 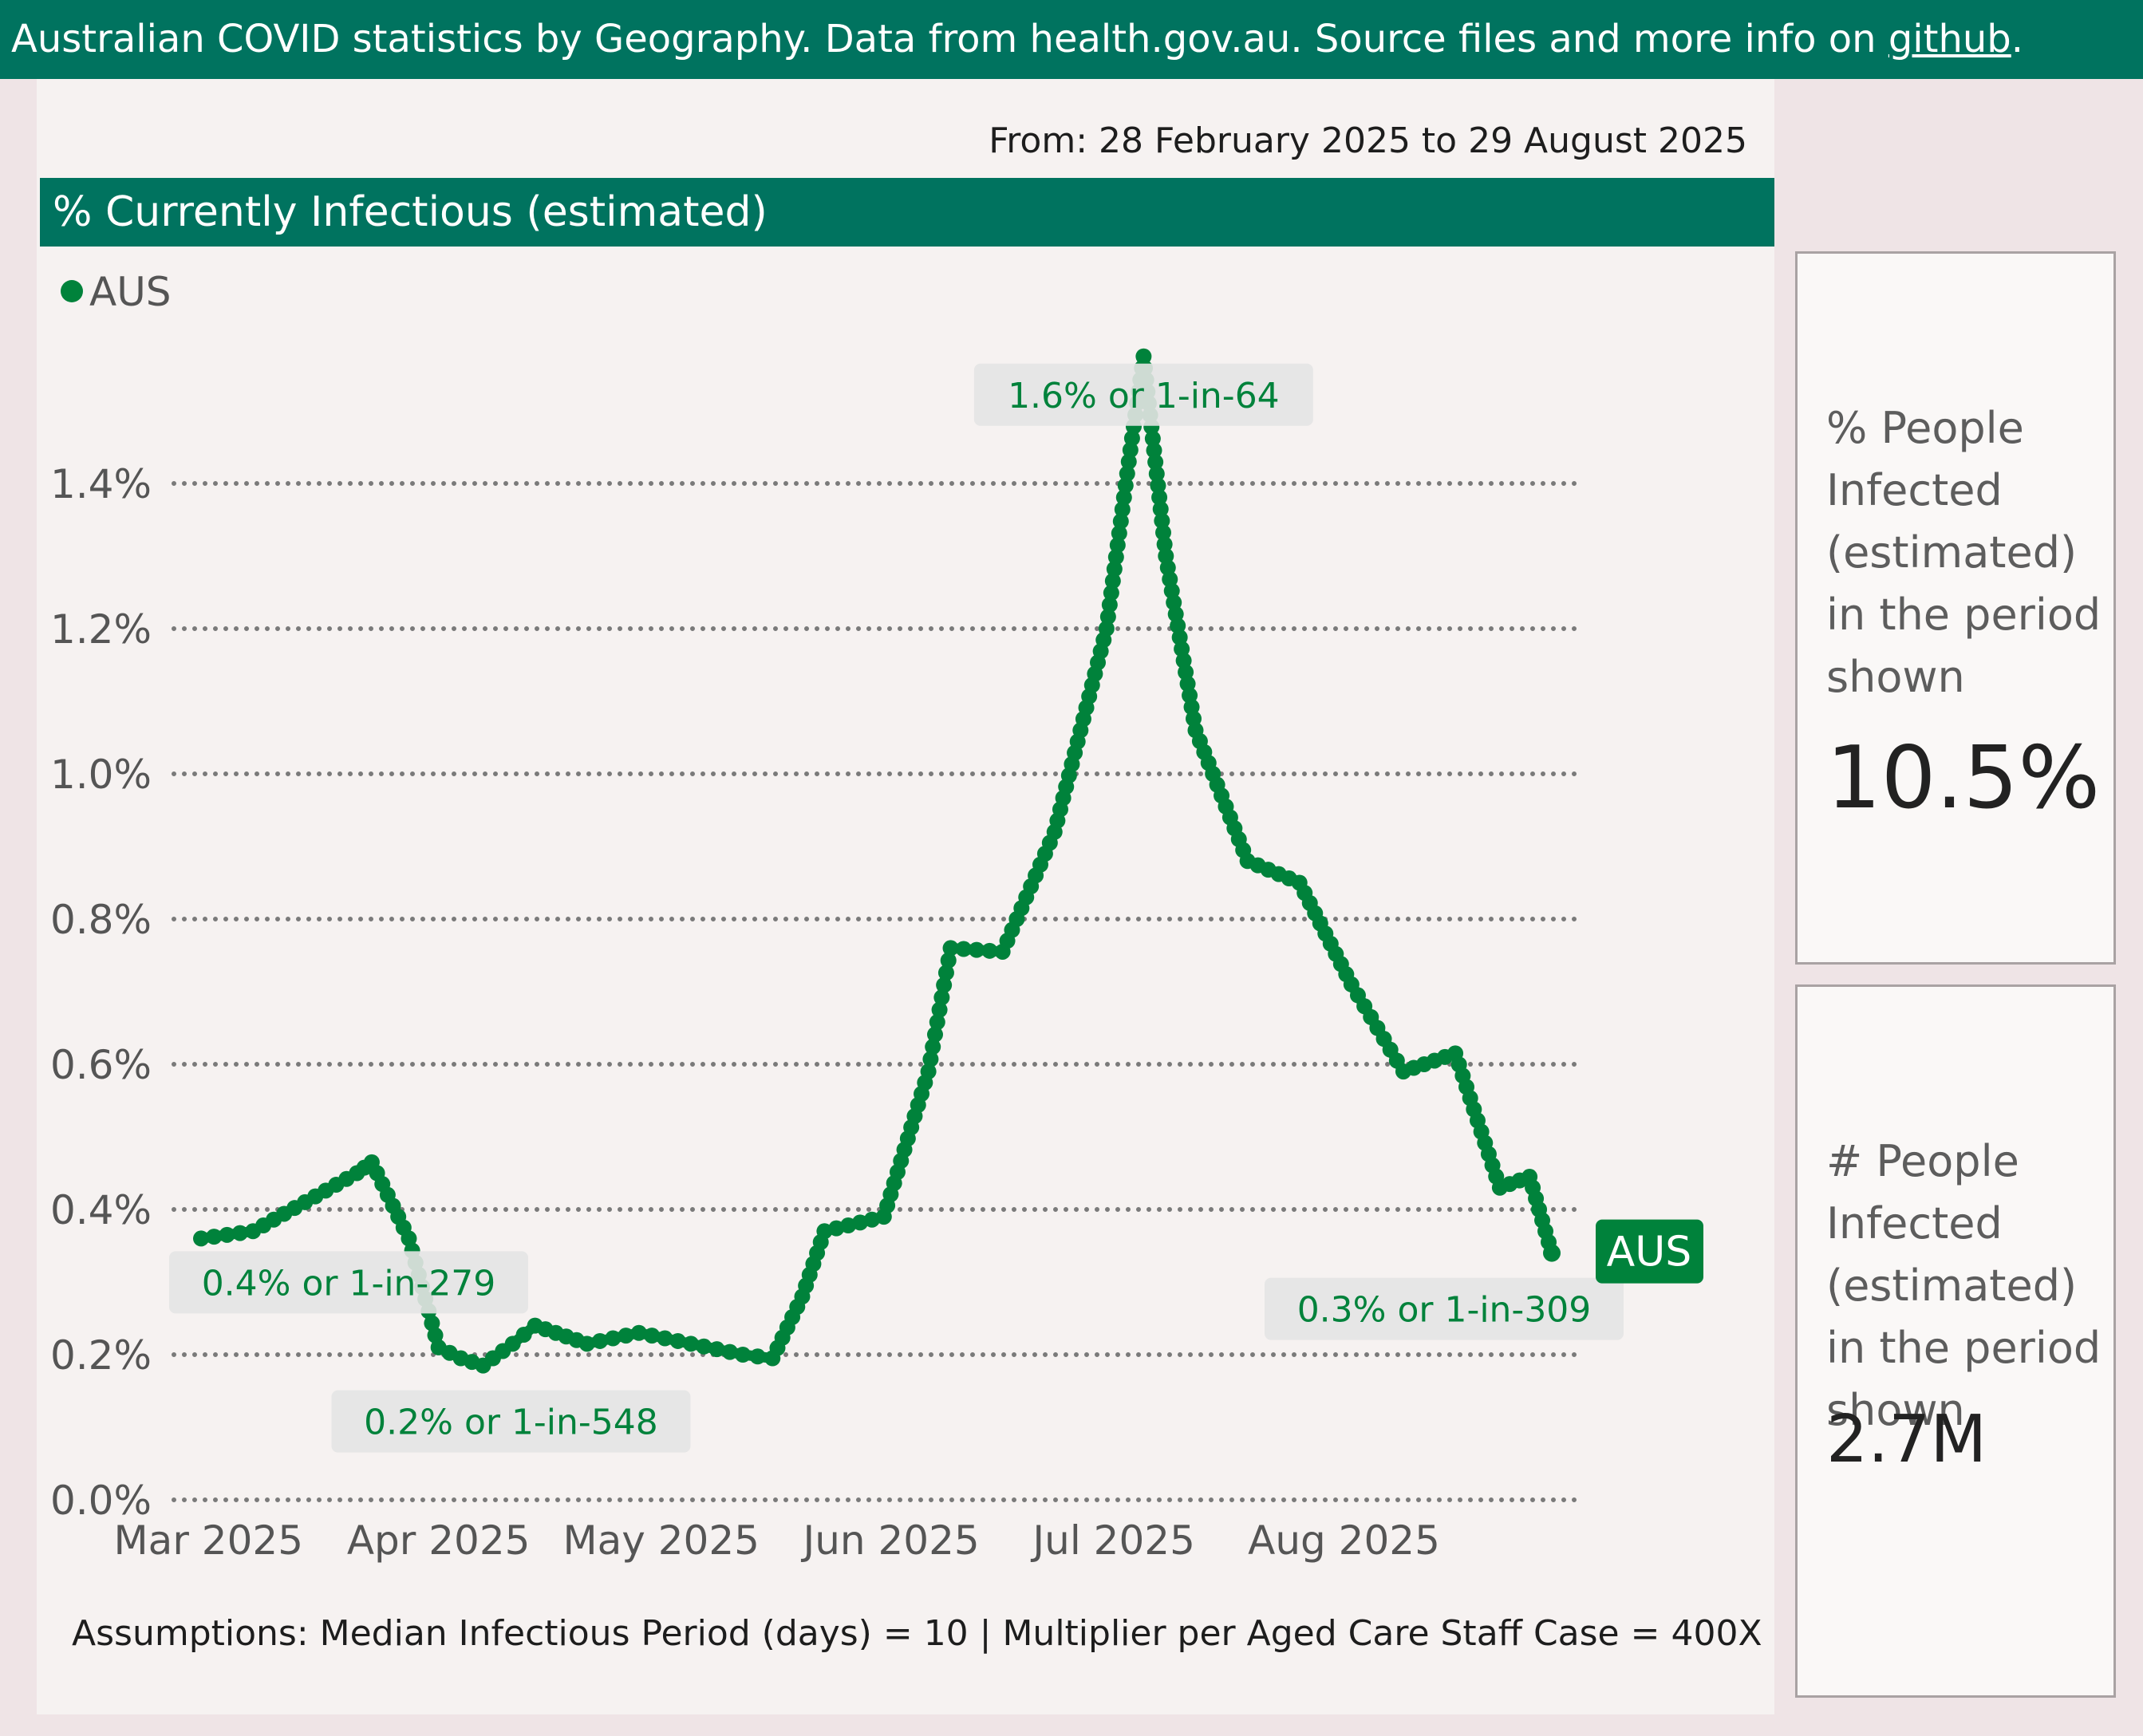 I want to click on date-range: From: 28 February 2025 to 29 August 2025, so click(x=1368, y=140).